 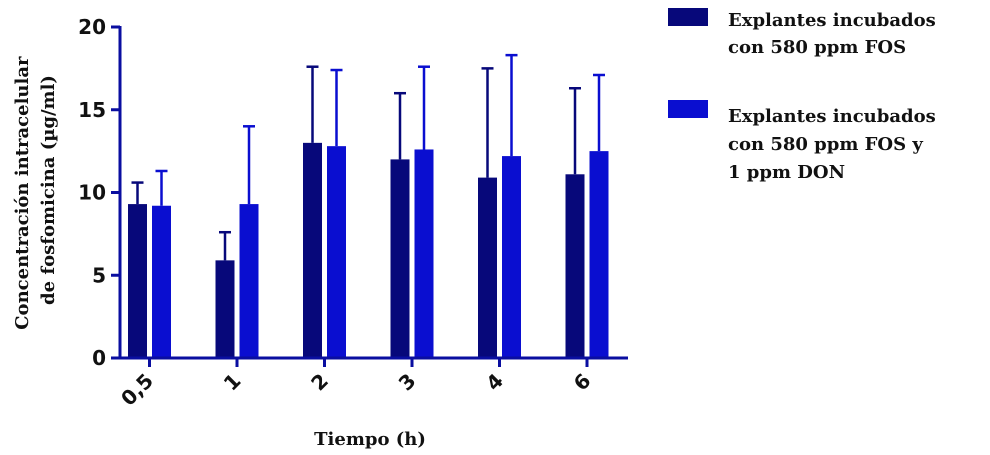 What do you see at coordinates (832, 116) in the screenshot?
I see `legend-label-series-2-line-1: Explantes incubados` at bounding box center [832, 116].